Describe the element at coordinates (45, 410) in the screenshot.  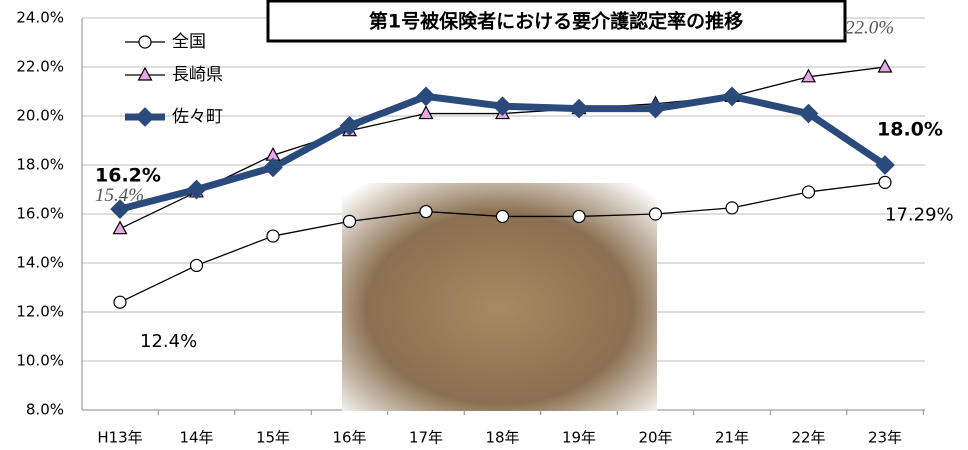
I see `y-tick-label: 8.0%` at that location.